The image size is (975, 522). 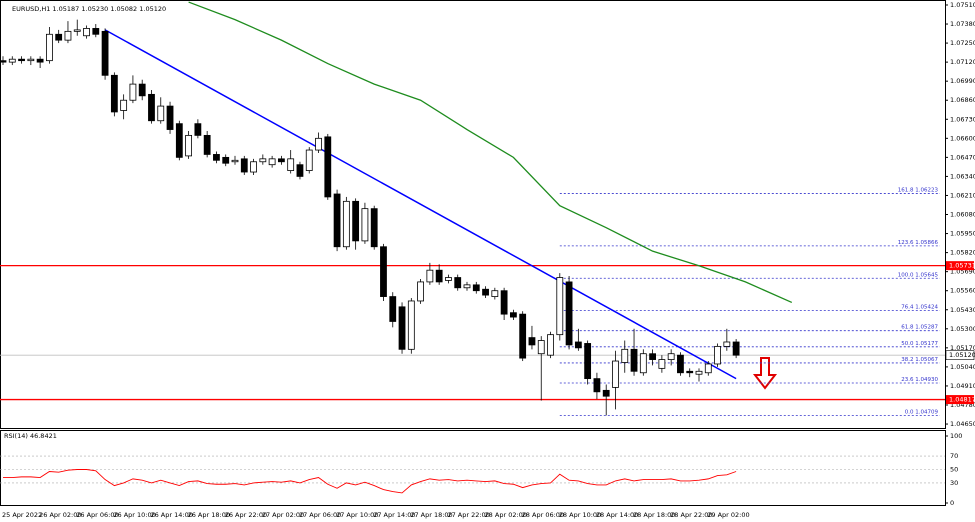 I want to click on x-tick-label: 28 Apr 22:00, so click(x=691, y=515).